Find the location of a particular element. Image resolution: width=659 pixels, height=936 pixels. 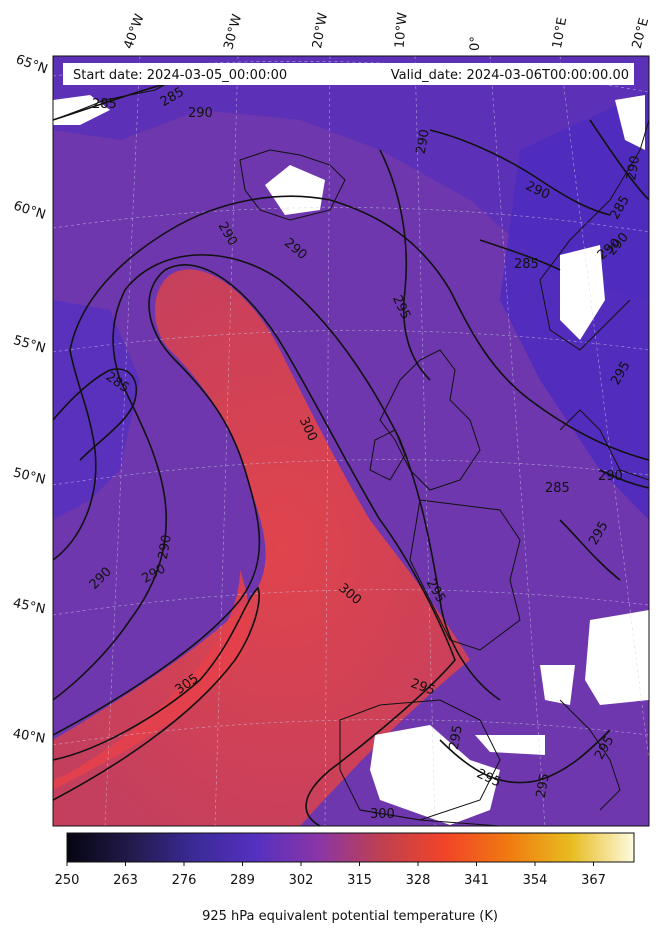

start-date-label: Start date: 2024-03-05_00:00:00 is located at coordinates (180, 75).